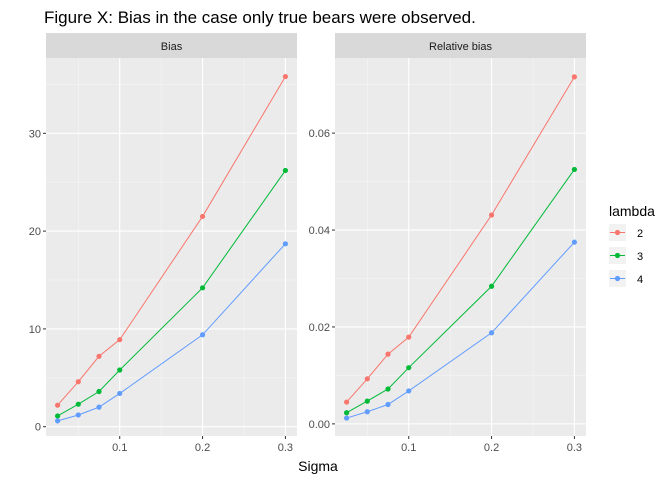 The image size is (672, 480). Describe the element at coordinates (319, 328) in the screenshot. I see `y-tick-label: 0.02` at that location.